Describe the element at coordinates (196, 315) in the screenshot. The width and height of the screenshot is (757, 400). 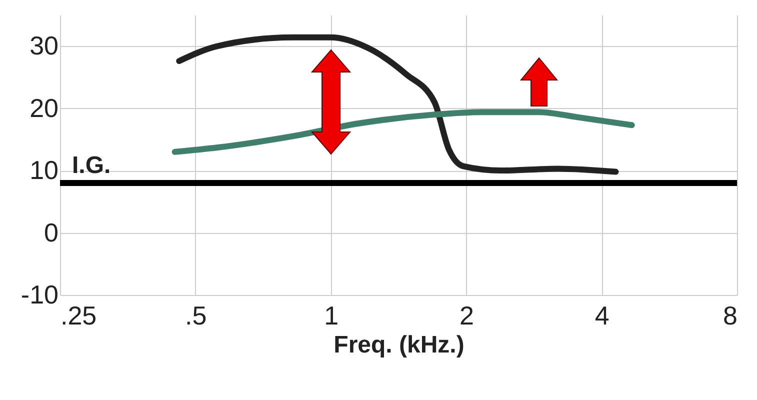
I see `x-tick-label: .5` at that location.